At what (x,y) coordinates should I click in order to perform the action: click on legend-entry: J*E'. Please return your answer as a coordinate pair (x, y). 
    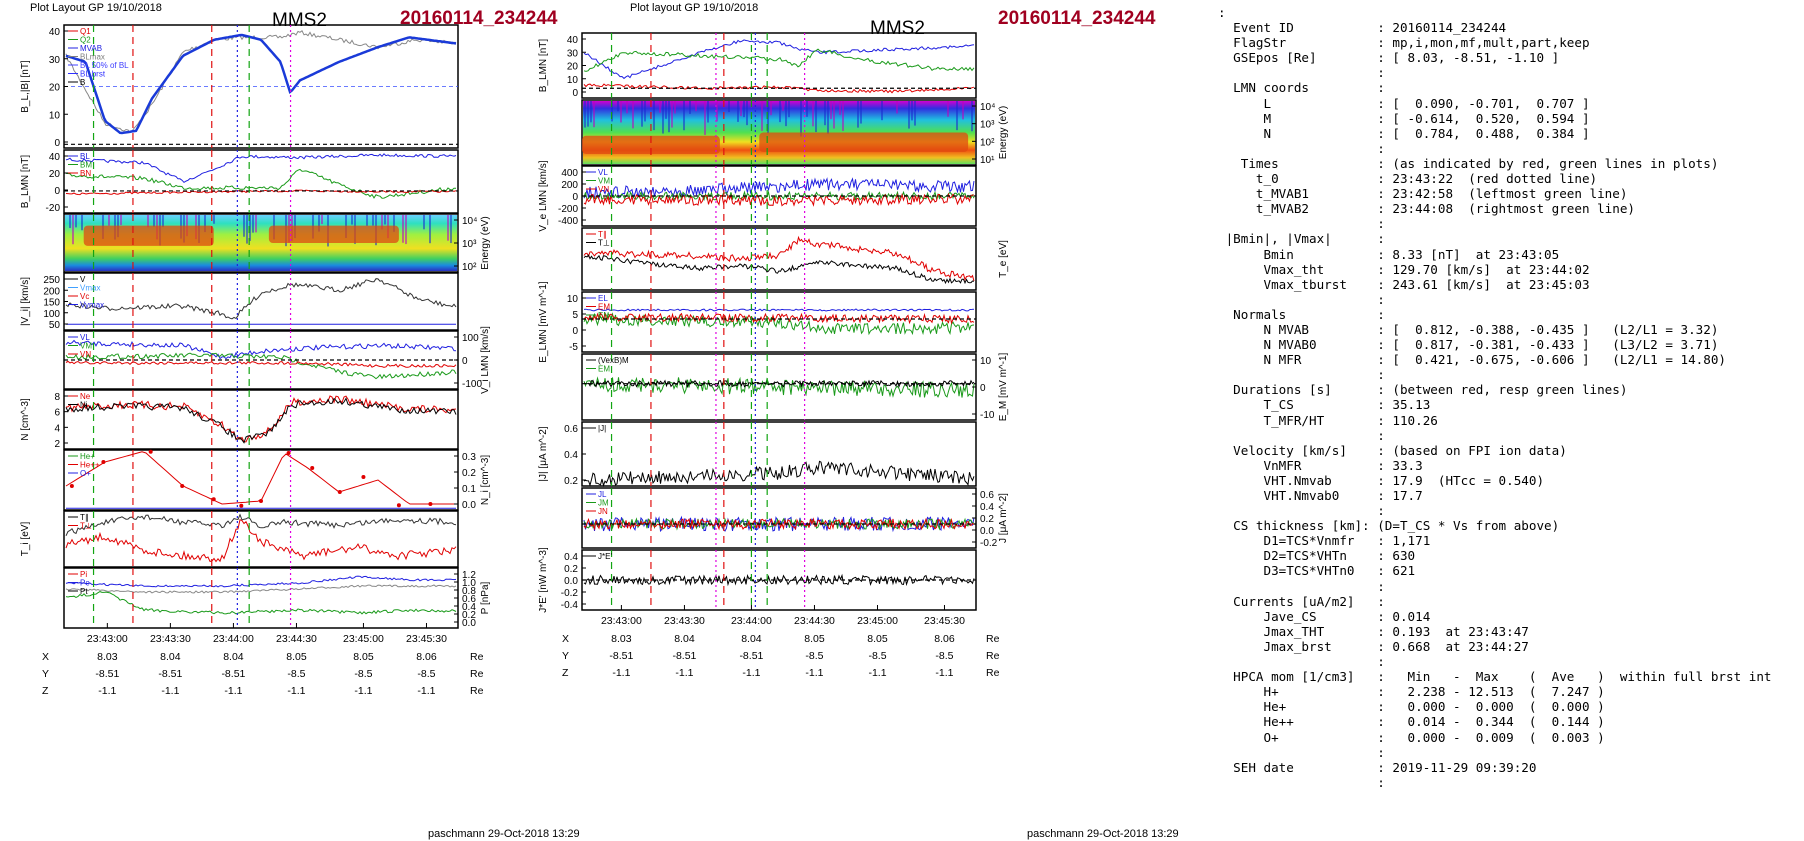
    Looking at the image, I should click on (605, 556).